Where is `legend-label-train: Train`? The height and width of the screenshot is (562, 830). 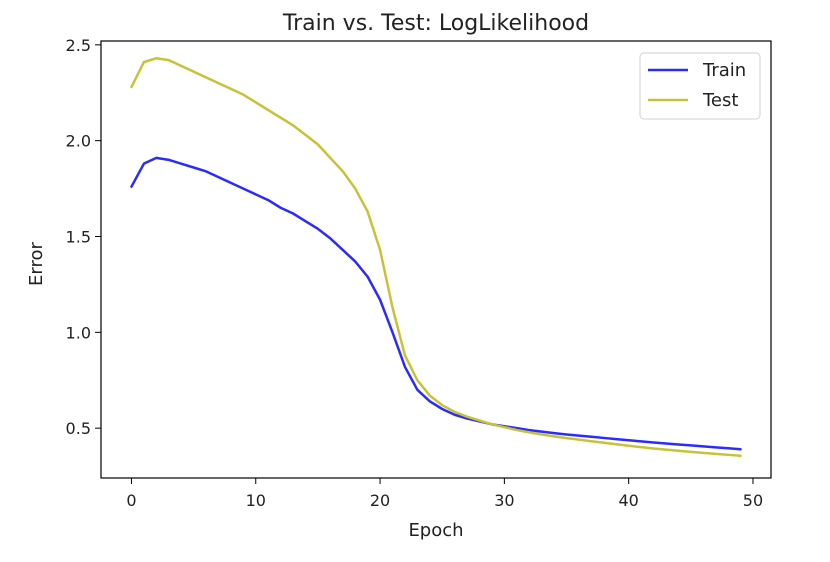 legend-label-train: Train is located at coordinates (724, 70).